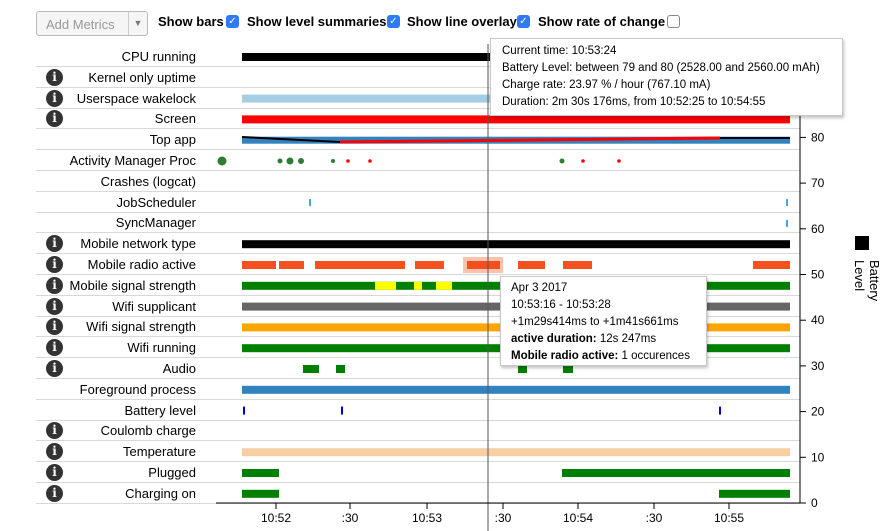 This screenshot has width=882, height=531. What do you see at coordinates (400, 286) in the screenshot?
I see `metric-row: Mobile signal strength i` at bounding box center [400, 286].